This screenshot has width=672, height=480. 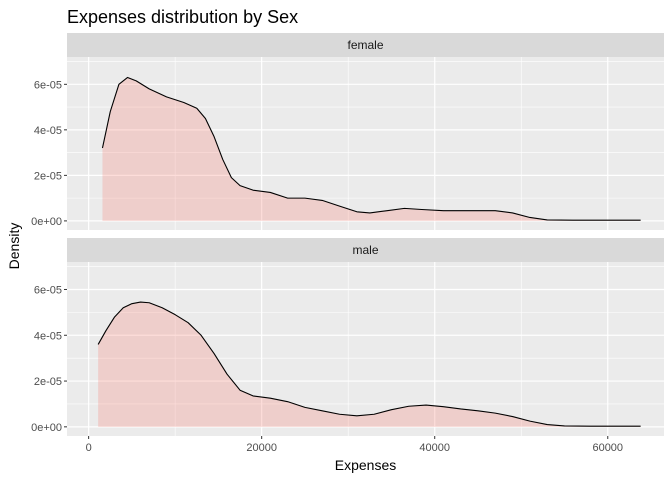 What do you see at coordinates (261, 448) in the screenshot?
I see `x-tick-label: 20000` at bounding box center [261, 448].